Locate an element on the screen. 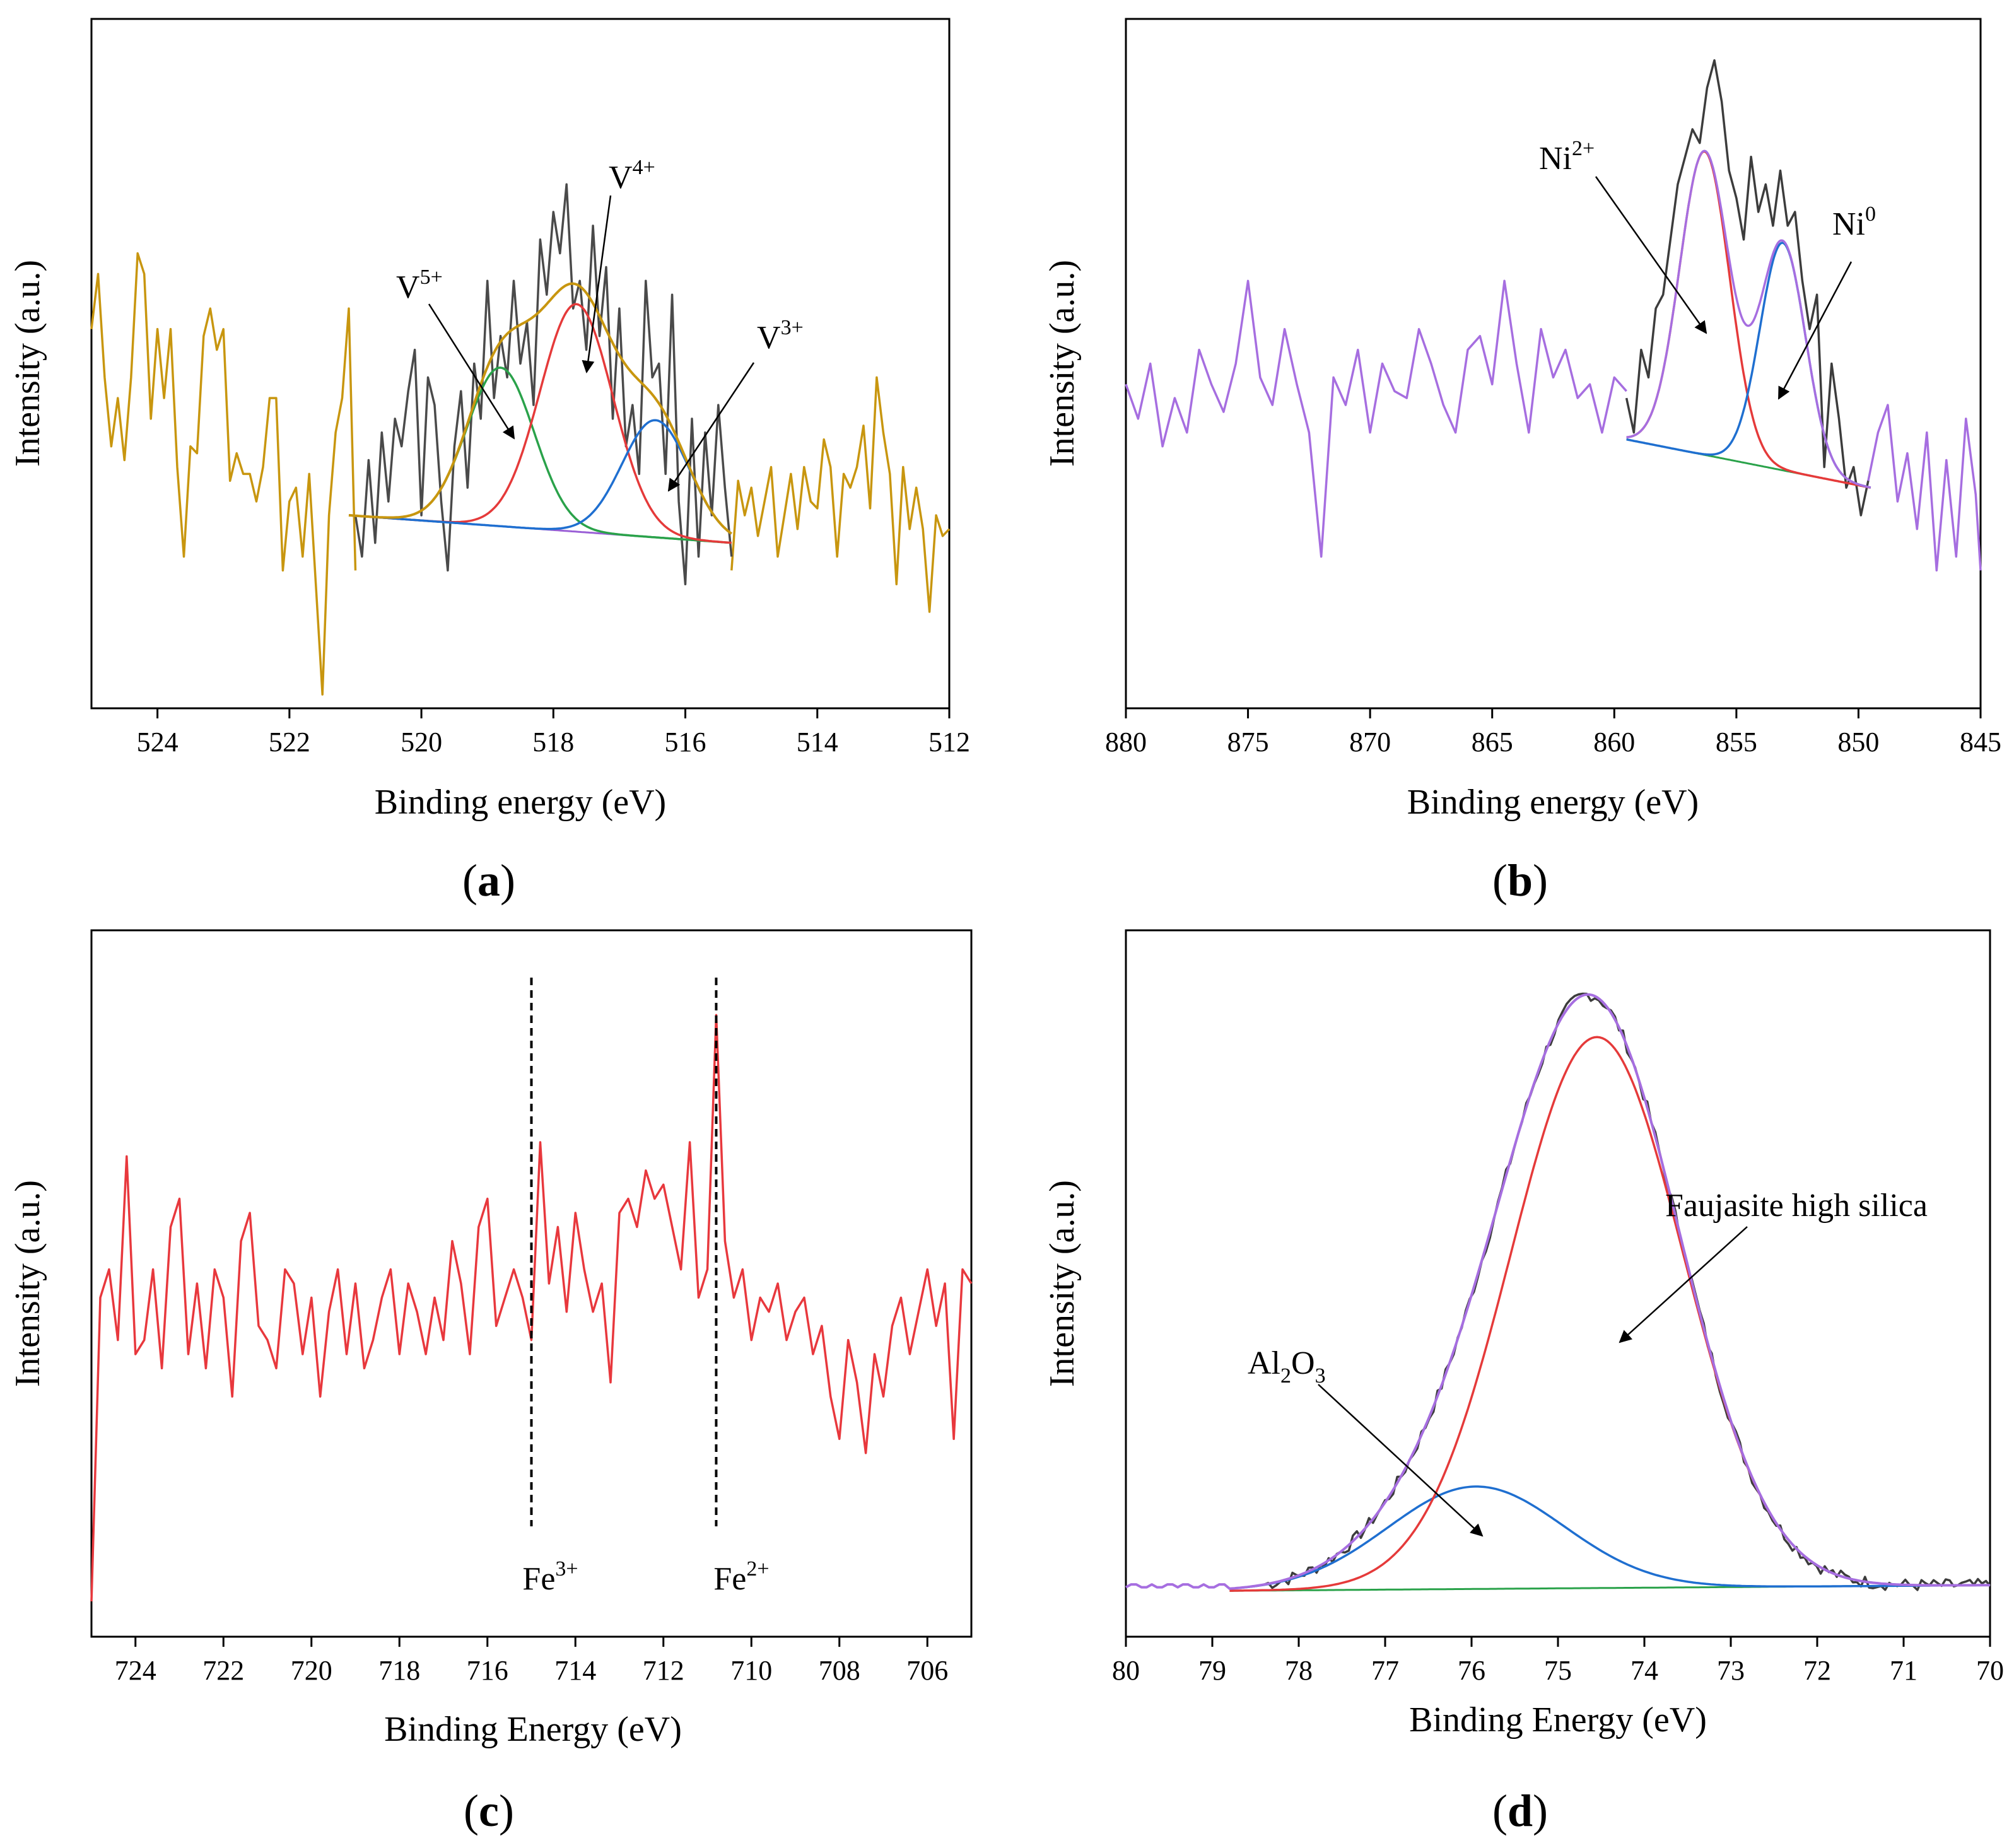 This screenshot has height=1848, width=2014. x-tick-label: 73 is located at coordinates (1731, 1670).